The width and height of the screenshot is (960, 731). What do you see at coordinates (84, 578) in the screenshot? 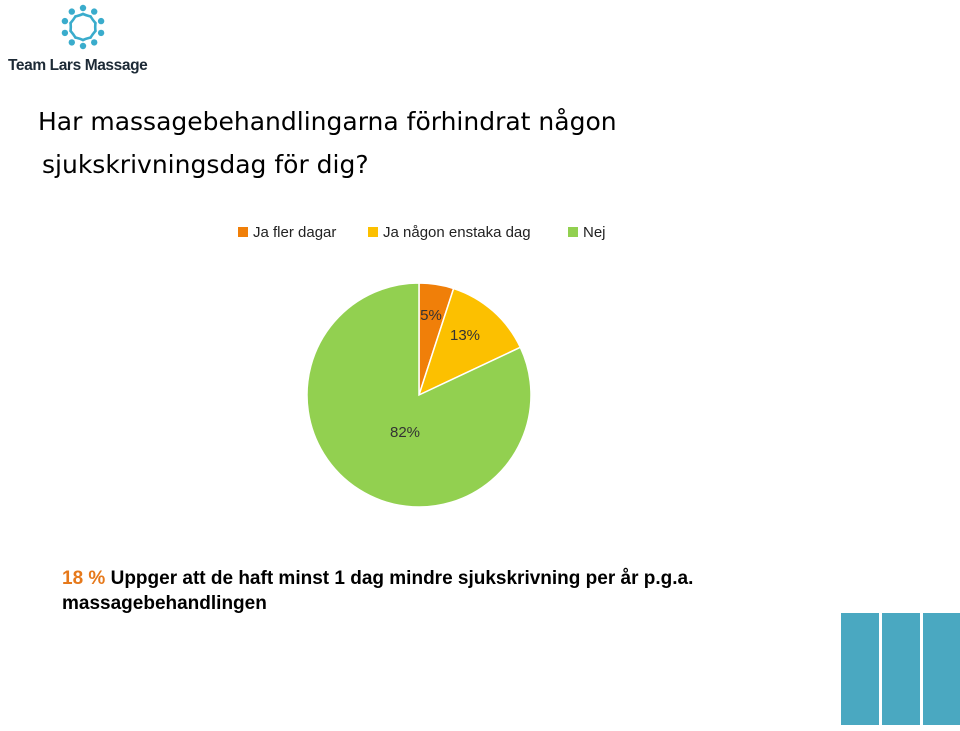
I see `summary-highlight: 18 %` at bounding box center [84, 578].